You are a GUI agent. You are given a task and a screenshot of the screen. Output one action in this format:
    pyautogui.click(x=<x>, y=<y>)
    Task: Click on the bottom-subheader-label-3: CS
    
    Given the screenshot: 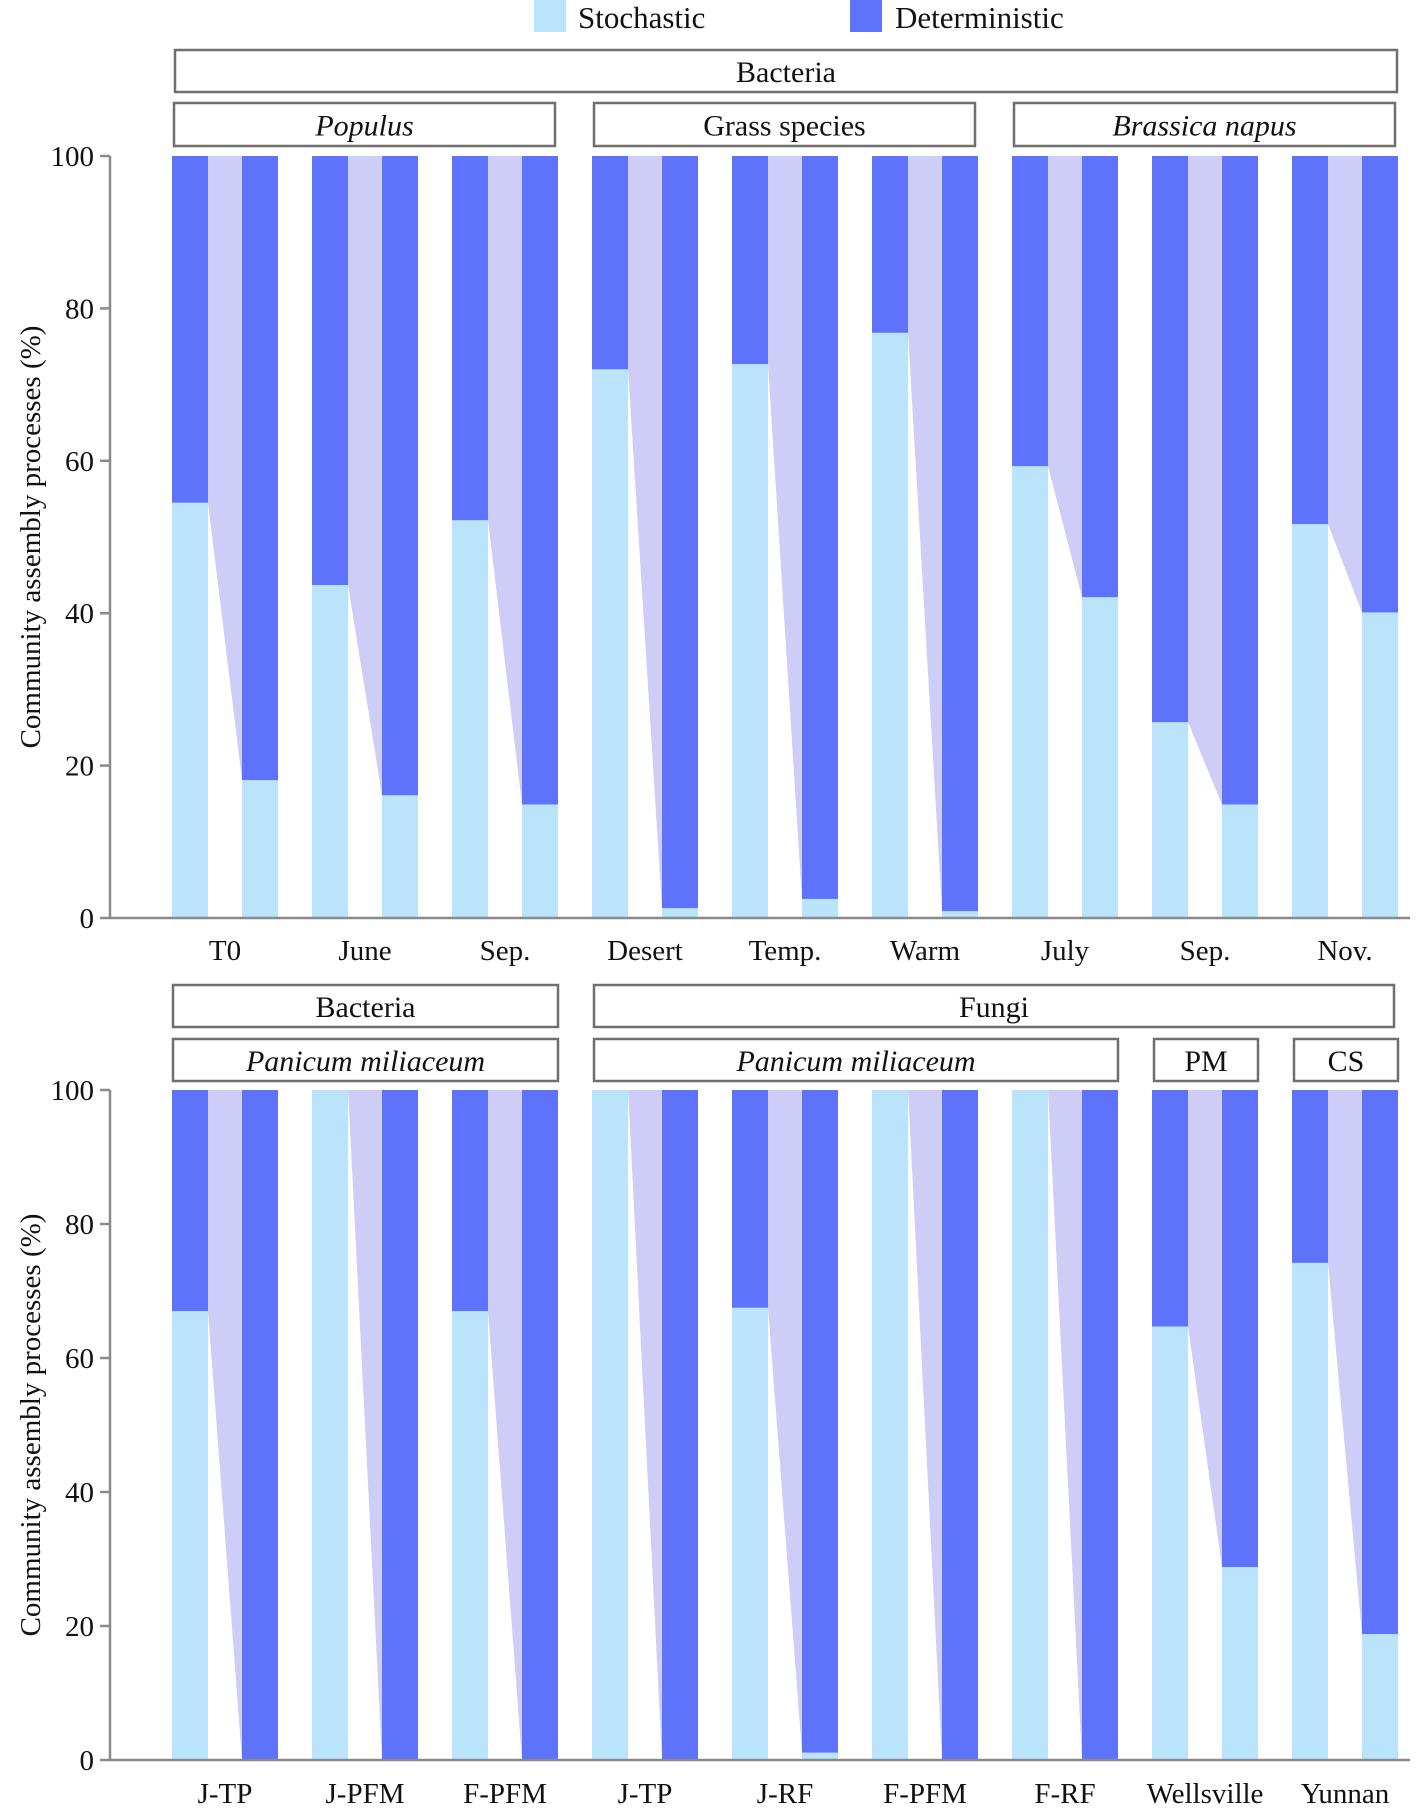 What is the action you would take?
    pyautogui.click(x=1346, y=1061)
    